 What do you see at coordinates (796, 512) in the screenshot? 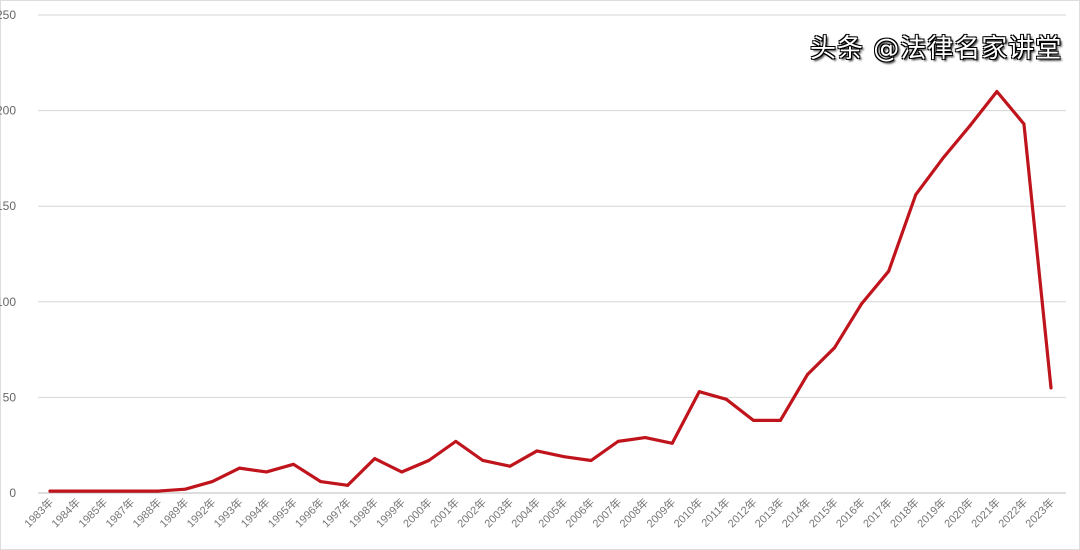
I see `x-tick-label: 2014年` at bounding box center [796, 512].